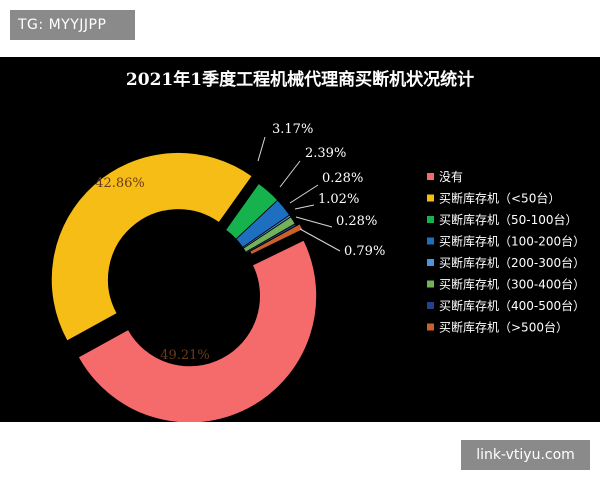  What do you see at coordinates (503, 327) in the screenshot?
I see `legend-label-8: 买断库存机（>500台）` at bounding box center [503, 327].